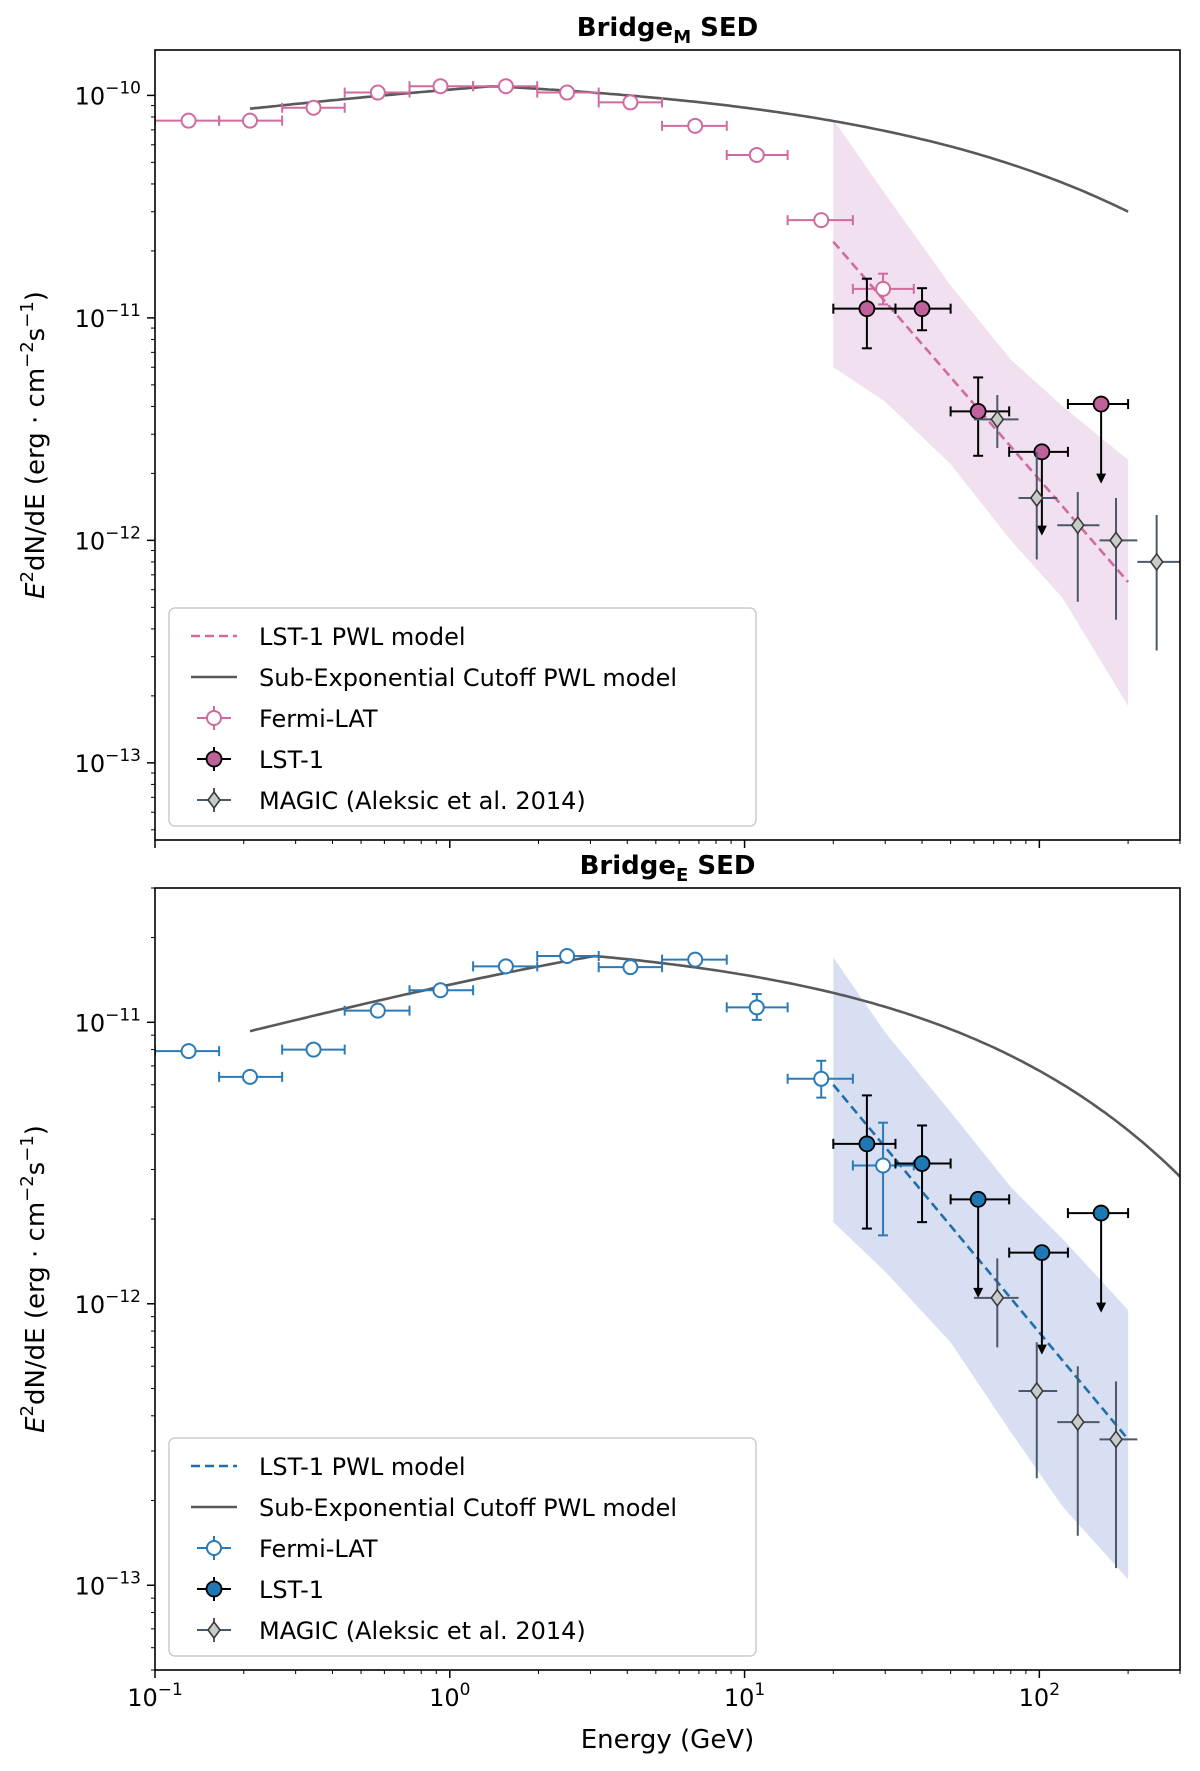  I want to click on legend-label: Sub-Exponential Cutoff PWL model, so click(468, 678).